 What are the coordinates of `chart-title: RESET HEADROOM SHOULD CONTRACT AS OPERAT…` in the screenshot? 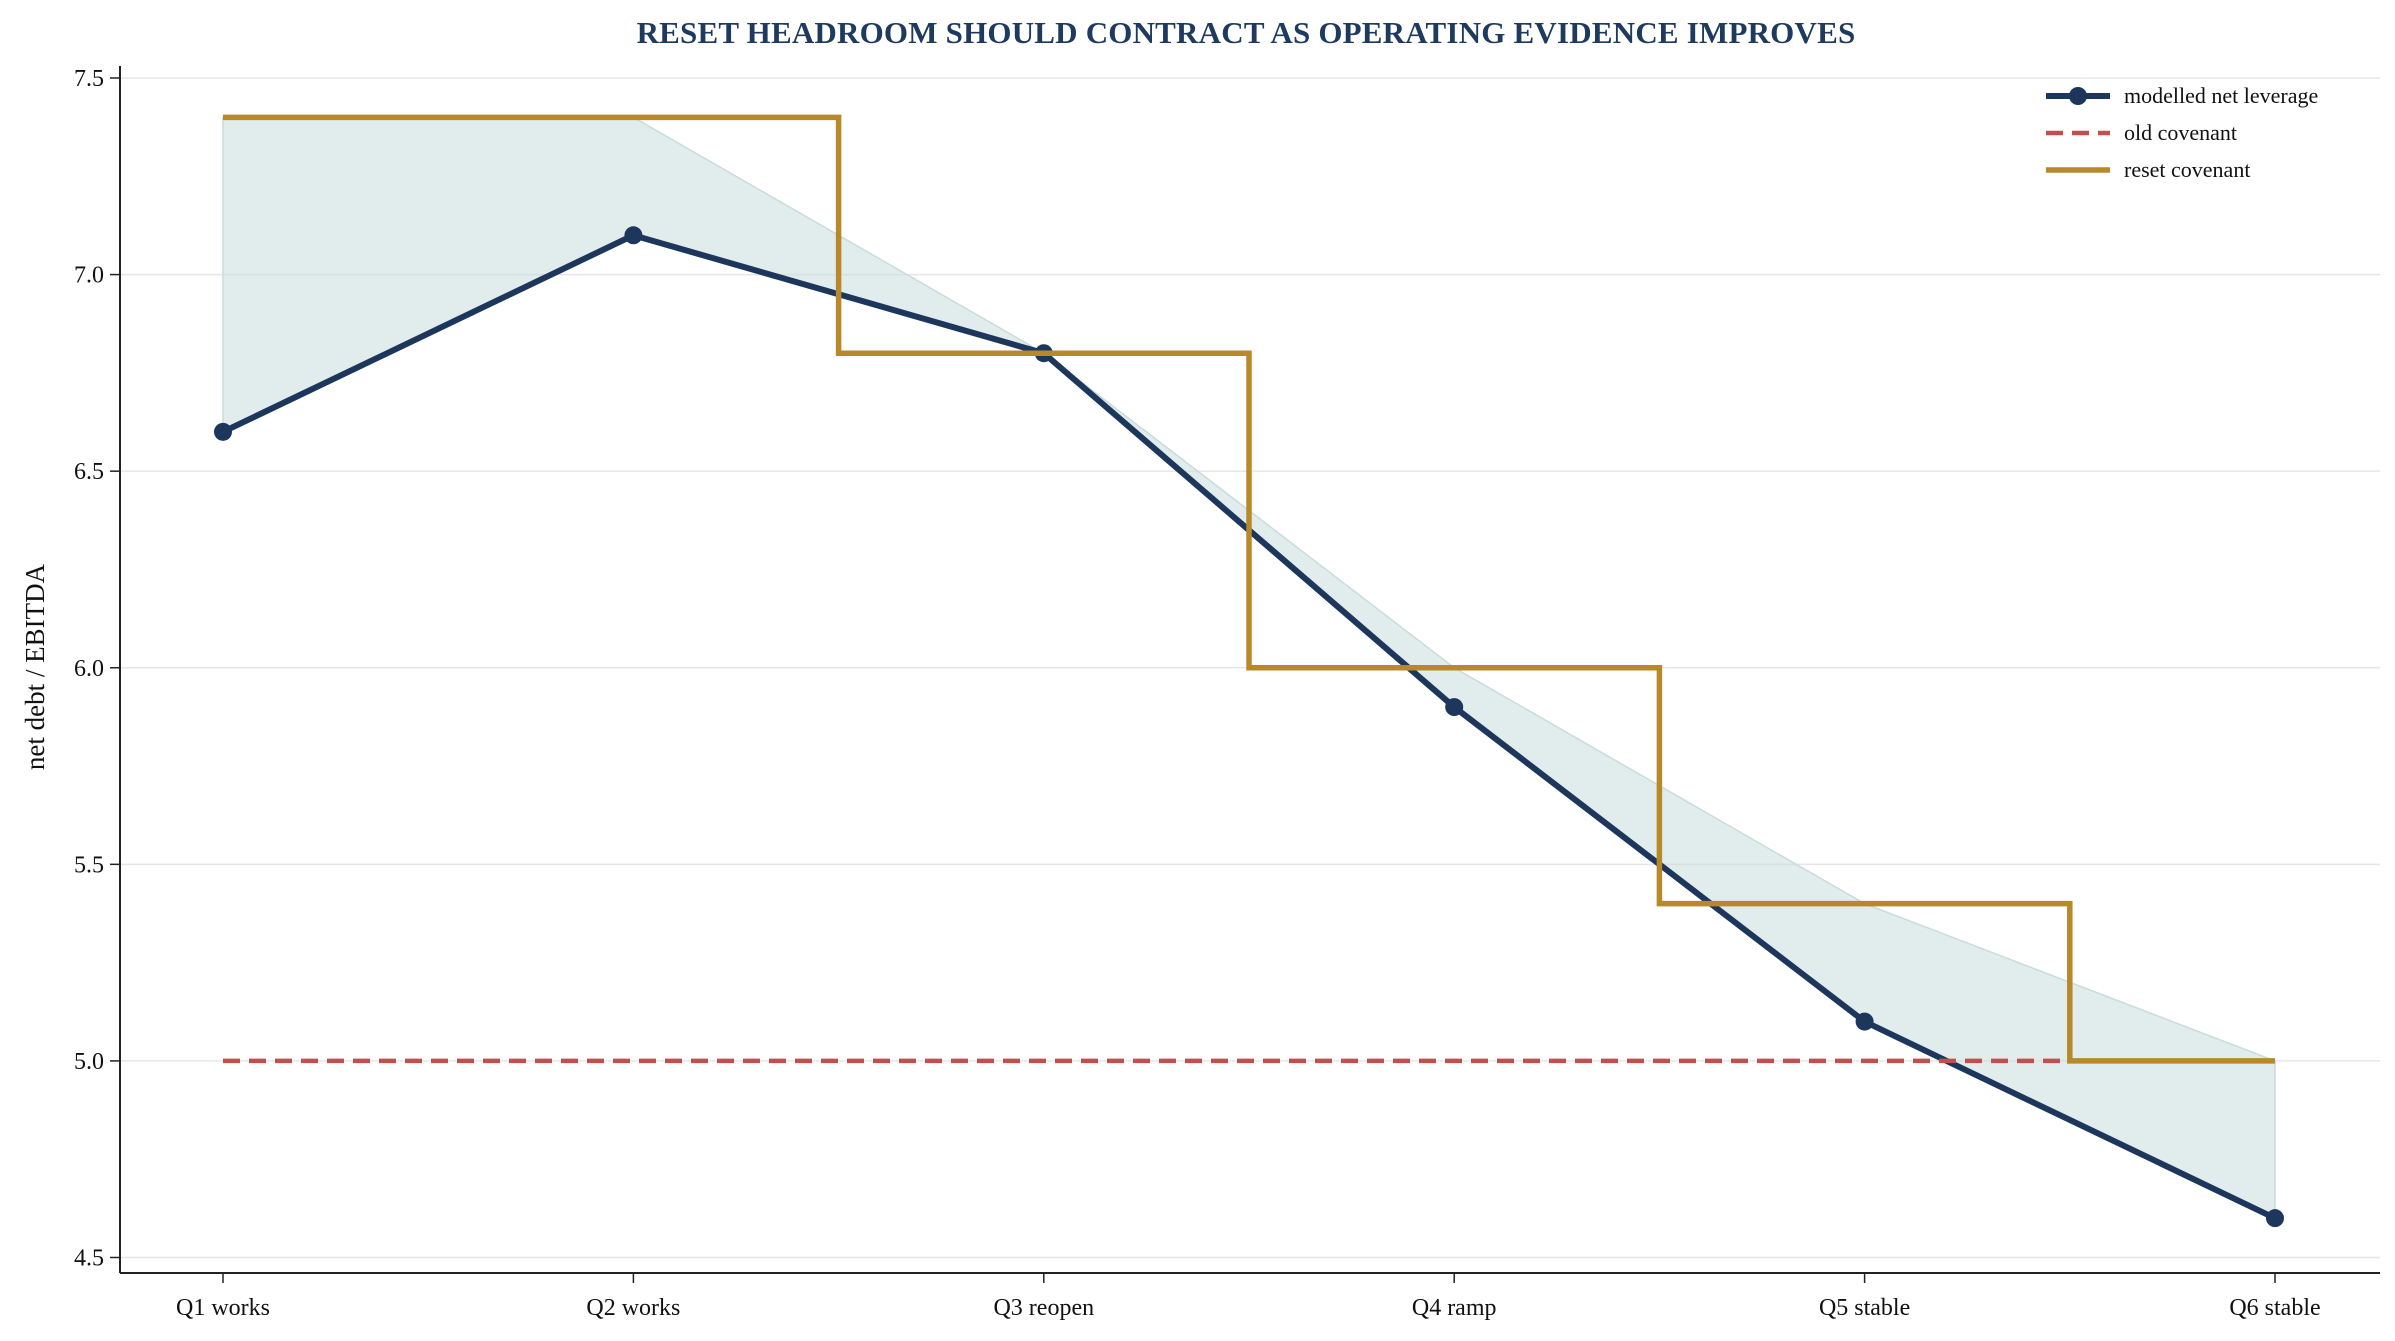 It's located at (1246, 32).